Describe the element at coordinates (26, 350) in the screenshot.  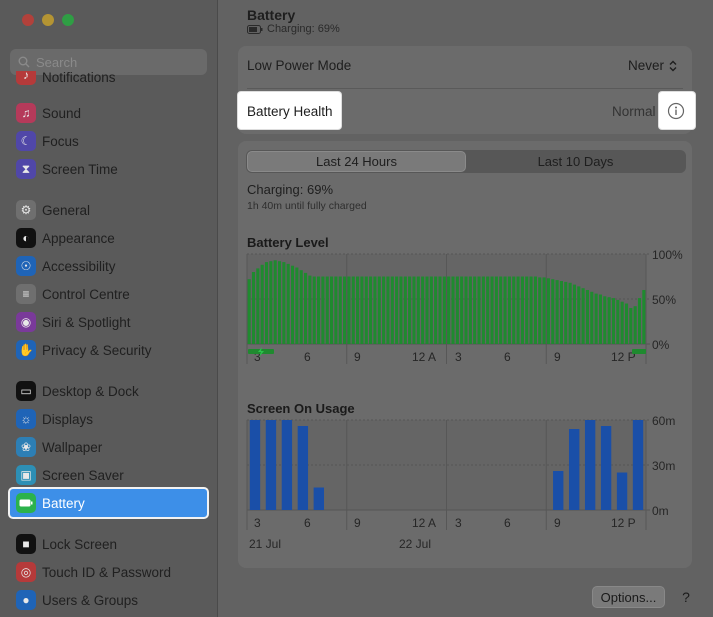
I see `hand-icon: ✋` at that location.